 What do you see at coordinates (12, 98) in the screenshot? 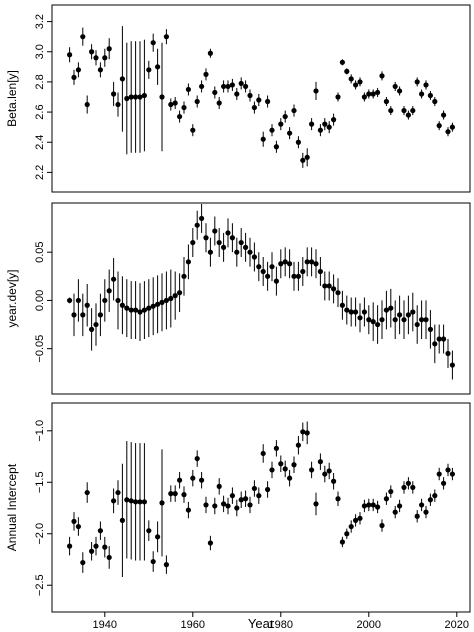
I see `y-axis-label: Beta.len[y]` at bounding box center [12, 98].